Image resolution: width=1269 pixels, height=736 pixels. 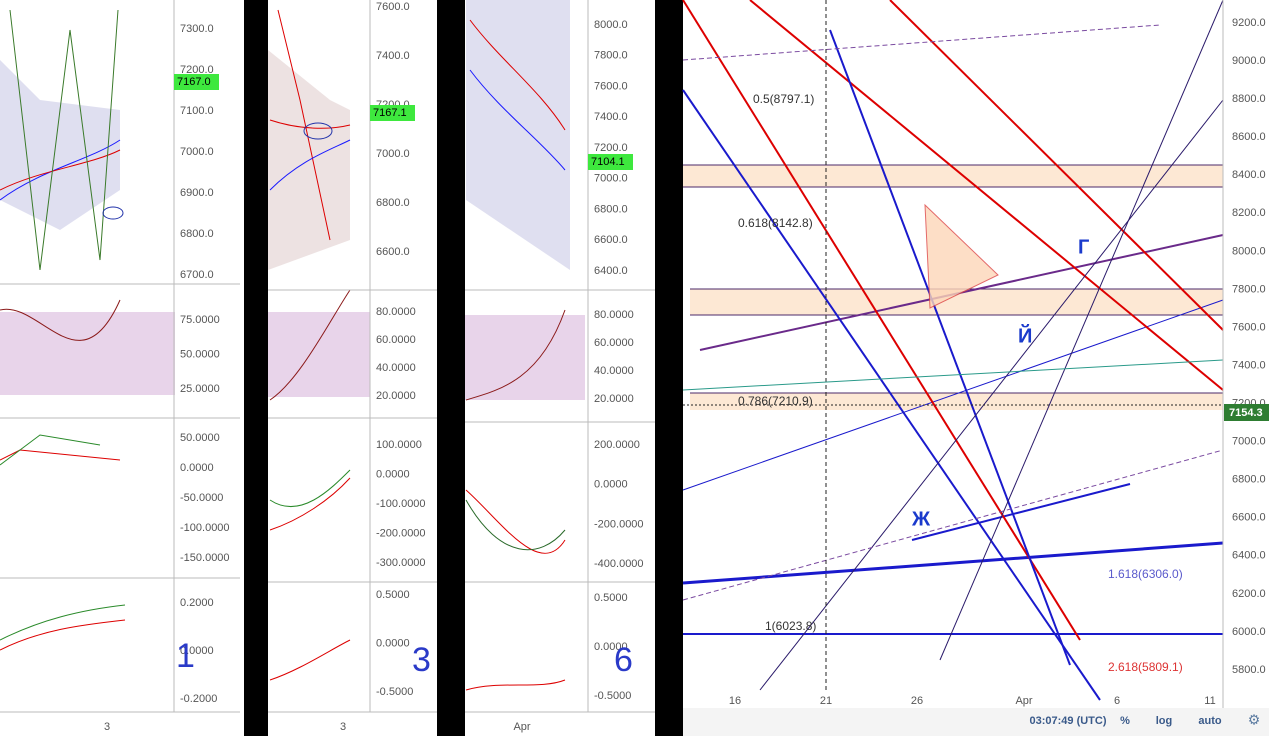 I want to click on axis-label: 7100.0, so click(x=197, y=111).